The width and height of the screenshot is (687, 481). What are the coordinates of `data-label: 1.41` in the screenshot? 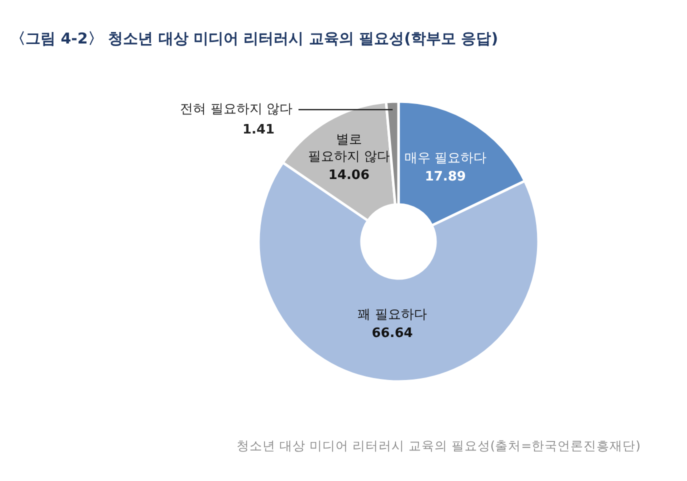 It's located at (258, 130).